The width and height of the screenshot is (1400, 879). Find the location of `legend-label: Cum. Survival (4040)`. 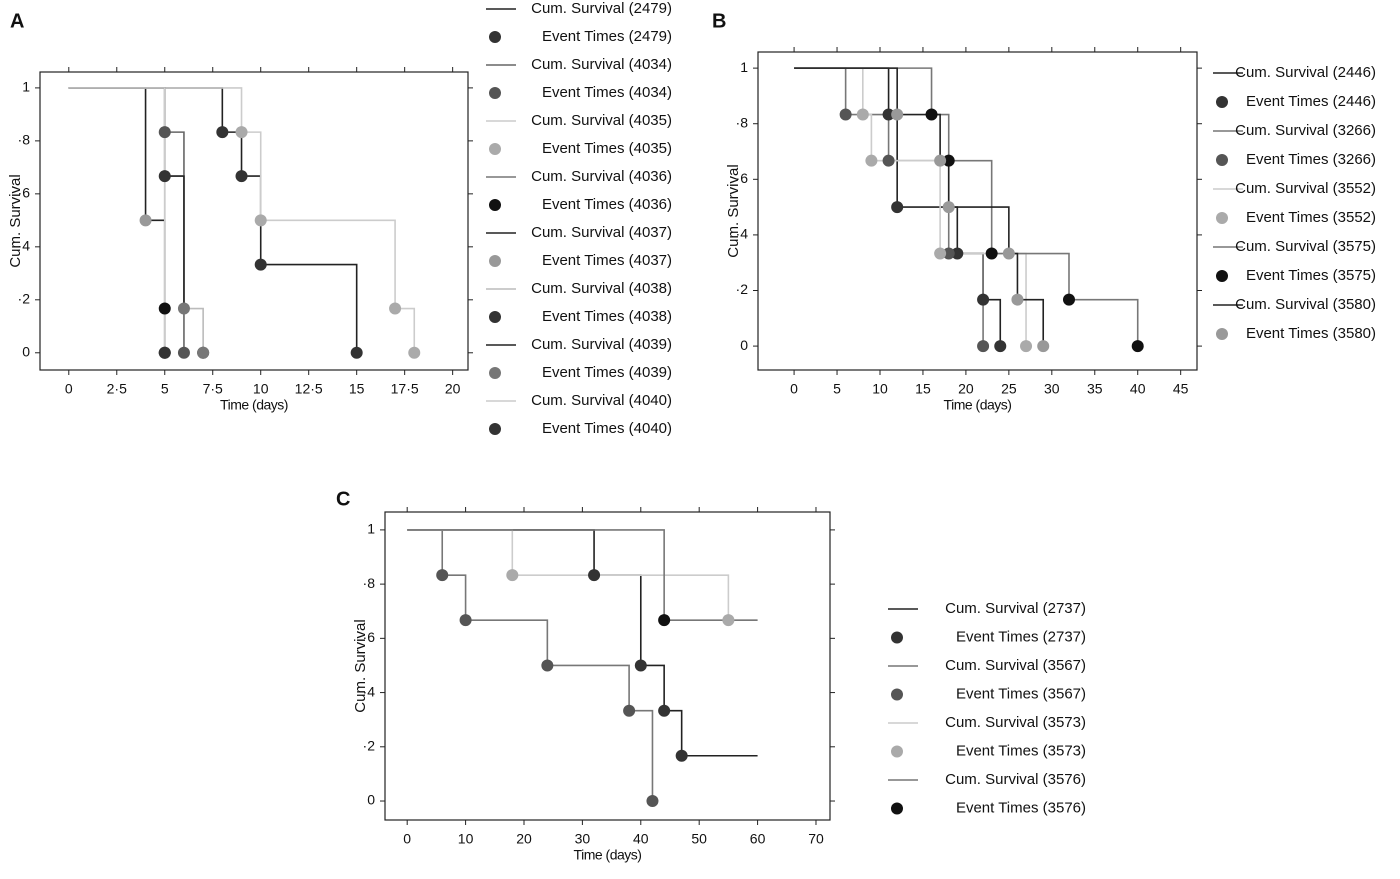

legend-label: Cum. Survival (4040) is located at coordinates (601, 400).